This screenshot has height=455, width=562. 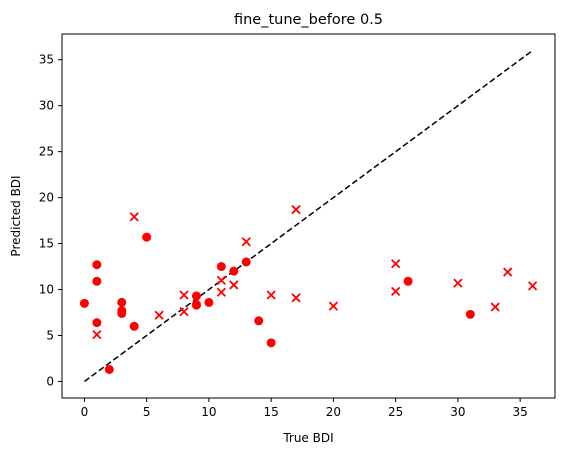 What do you see at coordinates (85, 412) in the screenshot?
I see `x-tick-label: 0` at bounding box center [85, 412].